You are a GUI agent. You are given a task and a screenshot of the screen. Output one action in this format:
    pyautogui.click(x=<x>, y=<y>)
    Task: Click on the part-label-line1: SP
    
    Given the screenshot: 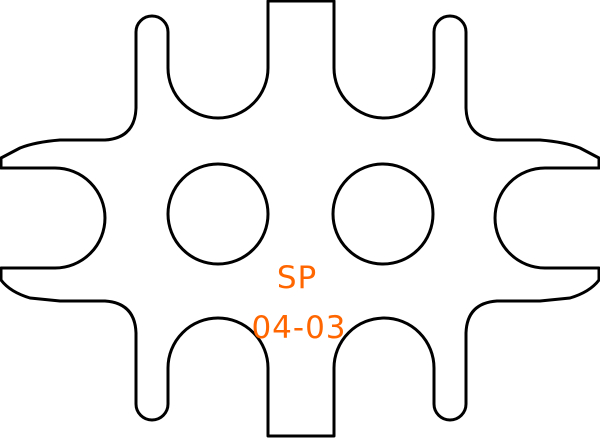 What is the action you would take?
    pyautogui.click(x=297, y=278)
    